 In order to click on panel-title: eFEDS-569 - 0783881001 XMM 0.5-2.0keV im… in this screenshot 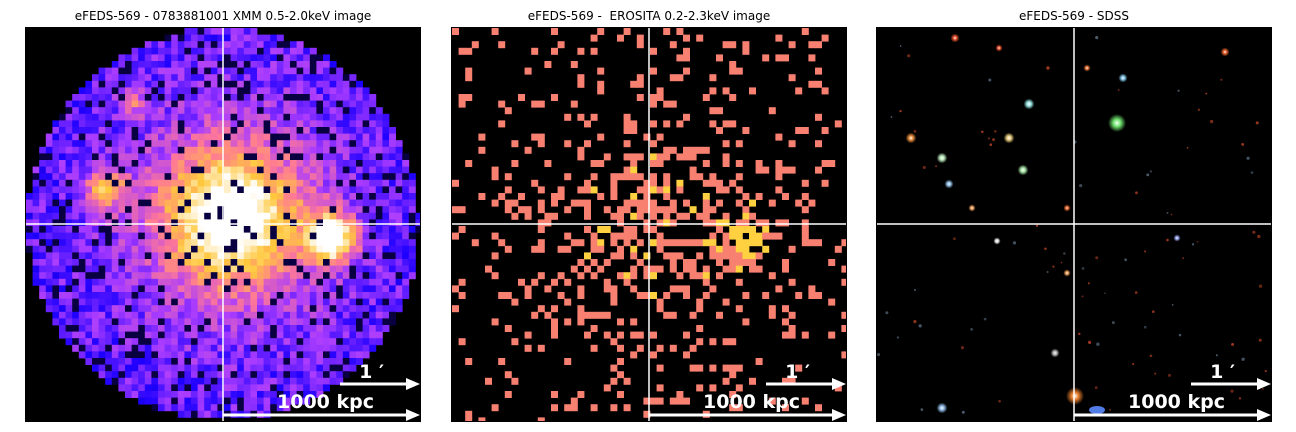, I will do `click(223, 16)`.